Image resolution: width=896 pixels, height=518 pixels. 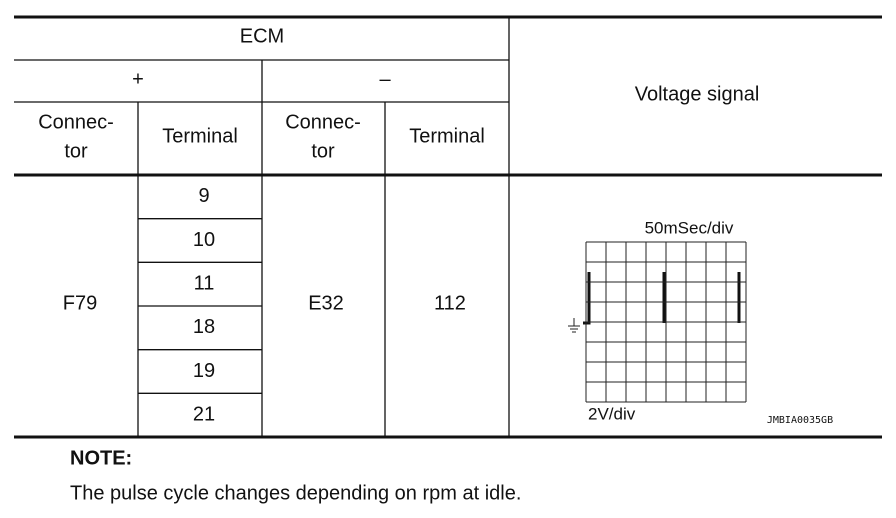 I want to click on minus-terminal: 112, so click(x=450, y=303).